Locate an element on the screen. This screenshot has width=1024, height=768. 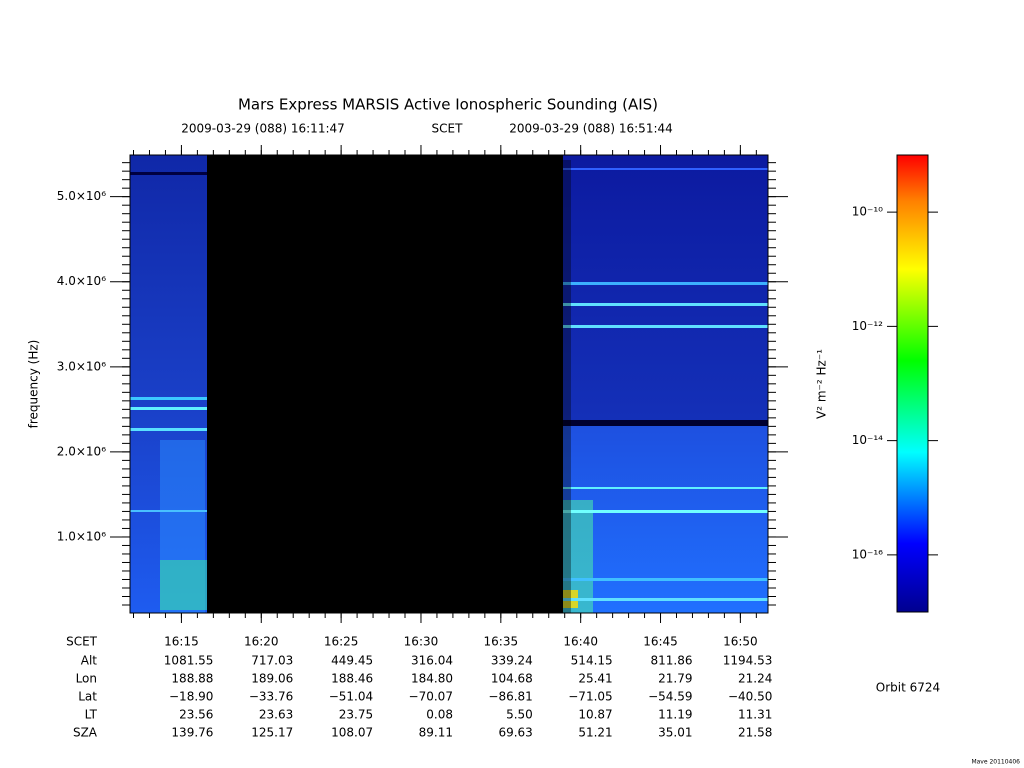
ephemeris-value: 188.46 is located at coordinates (352, 679).